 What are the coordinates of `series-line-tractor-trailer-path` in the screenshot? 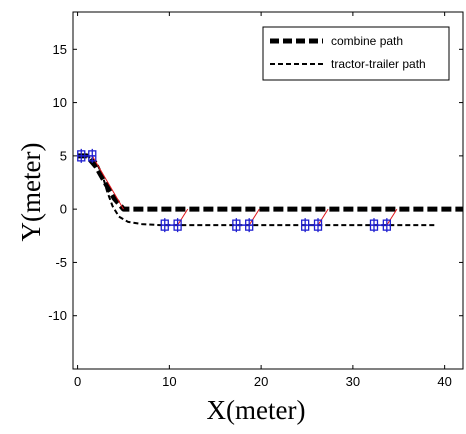 It's located at (256, 190).